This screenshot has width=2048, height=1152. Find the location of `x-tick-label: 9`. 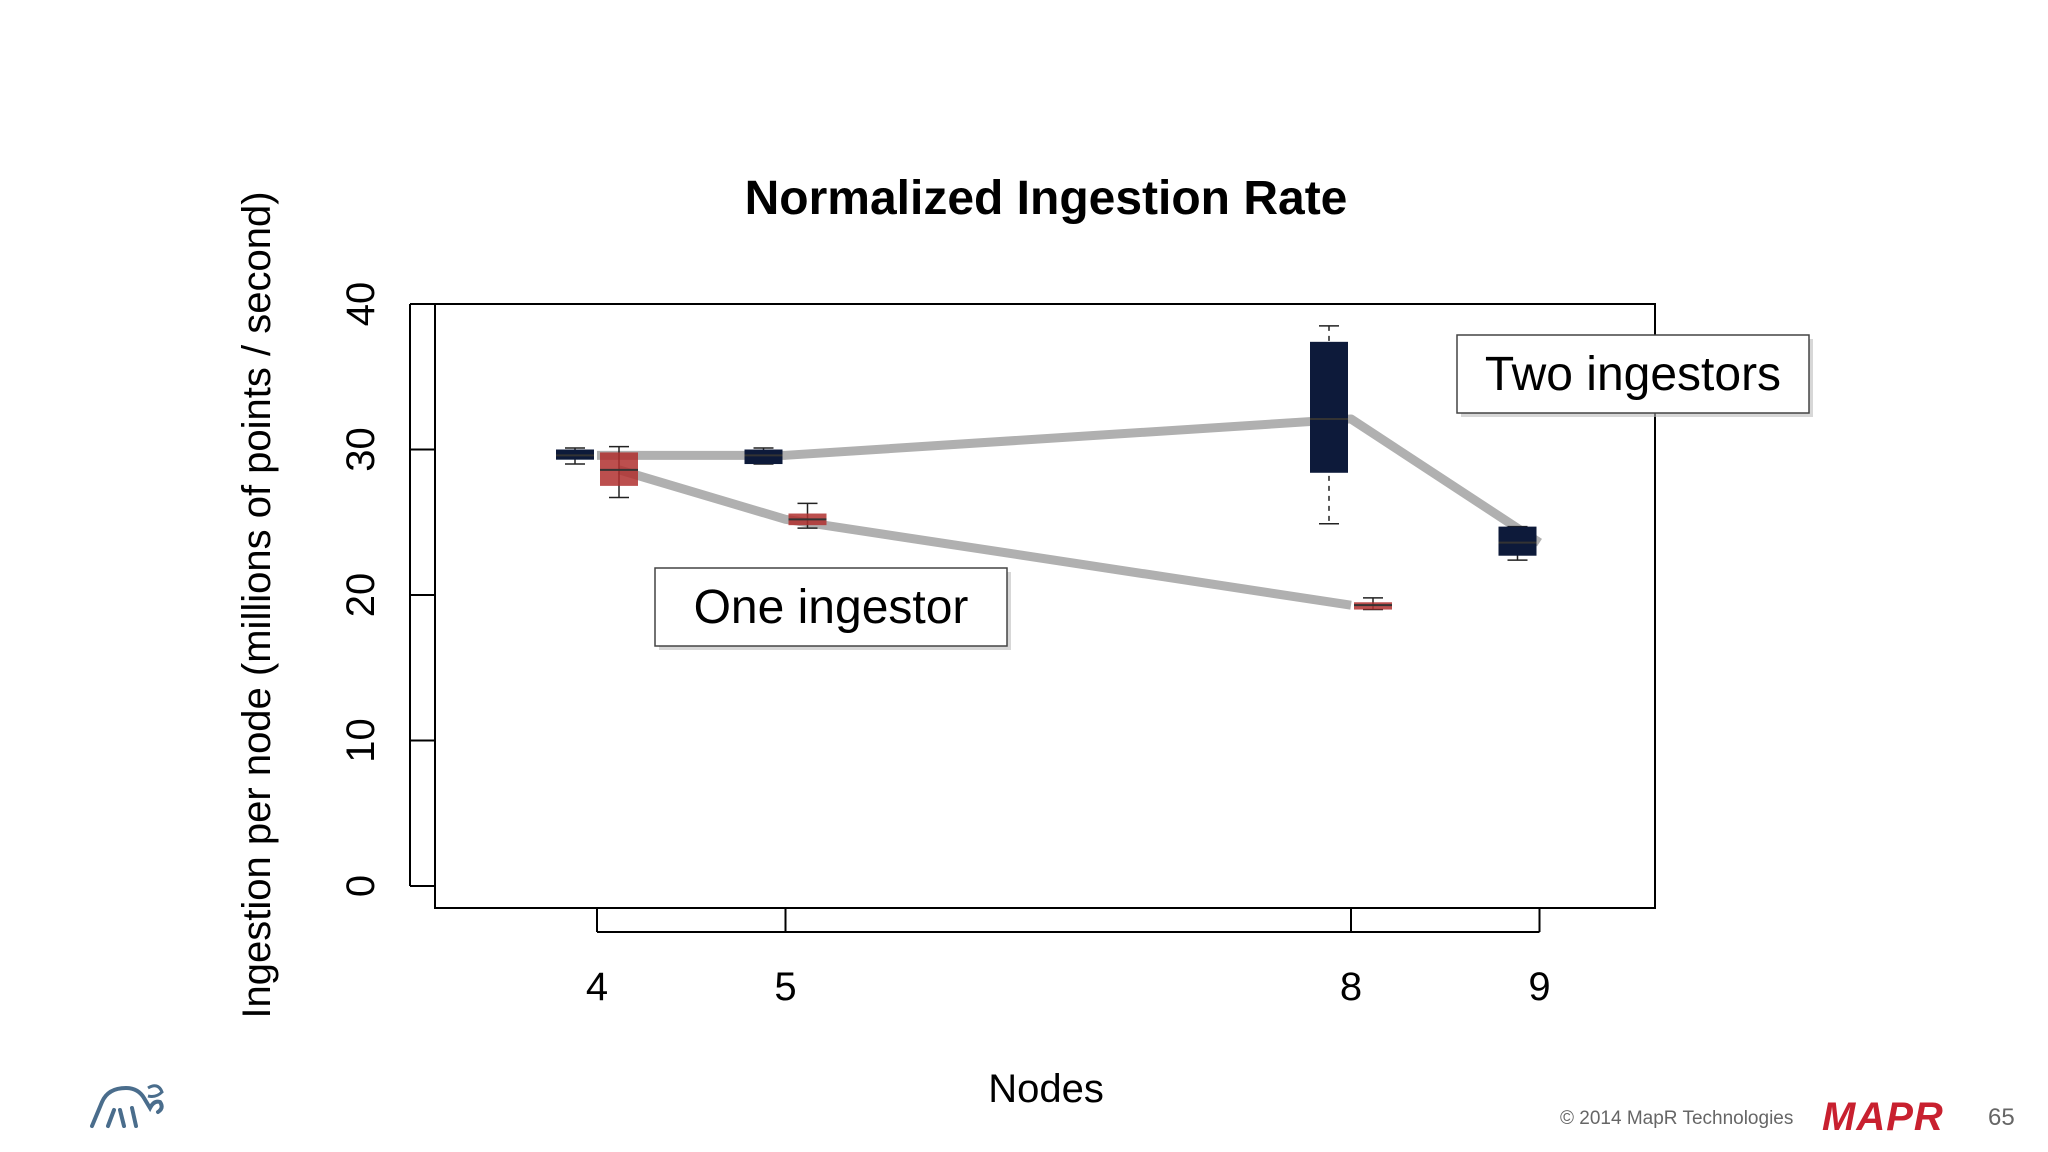

x-tick-label: 9 is located at coordinates (1539, 987).